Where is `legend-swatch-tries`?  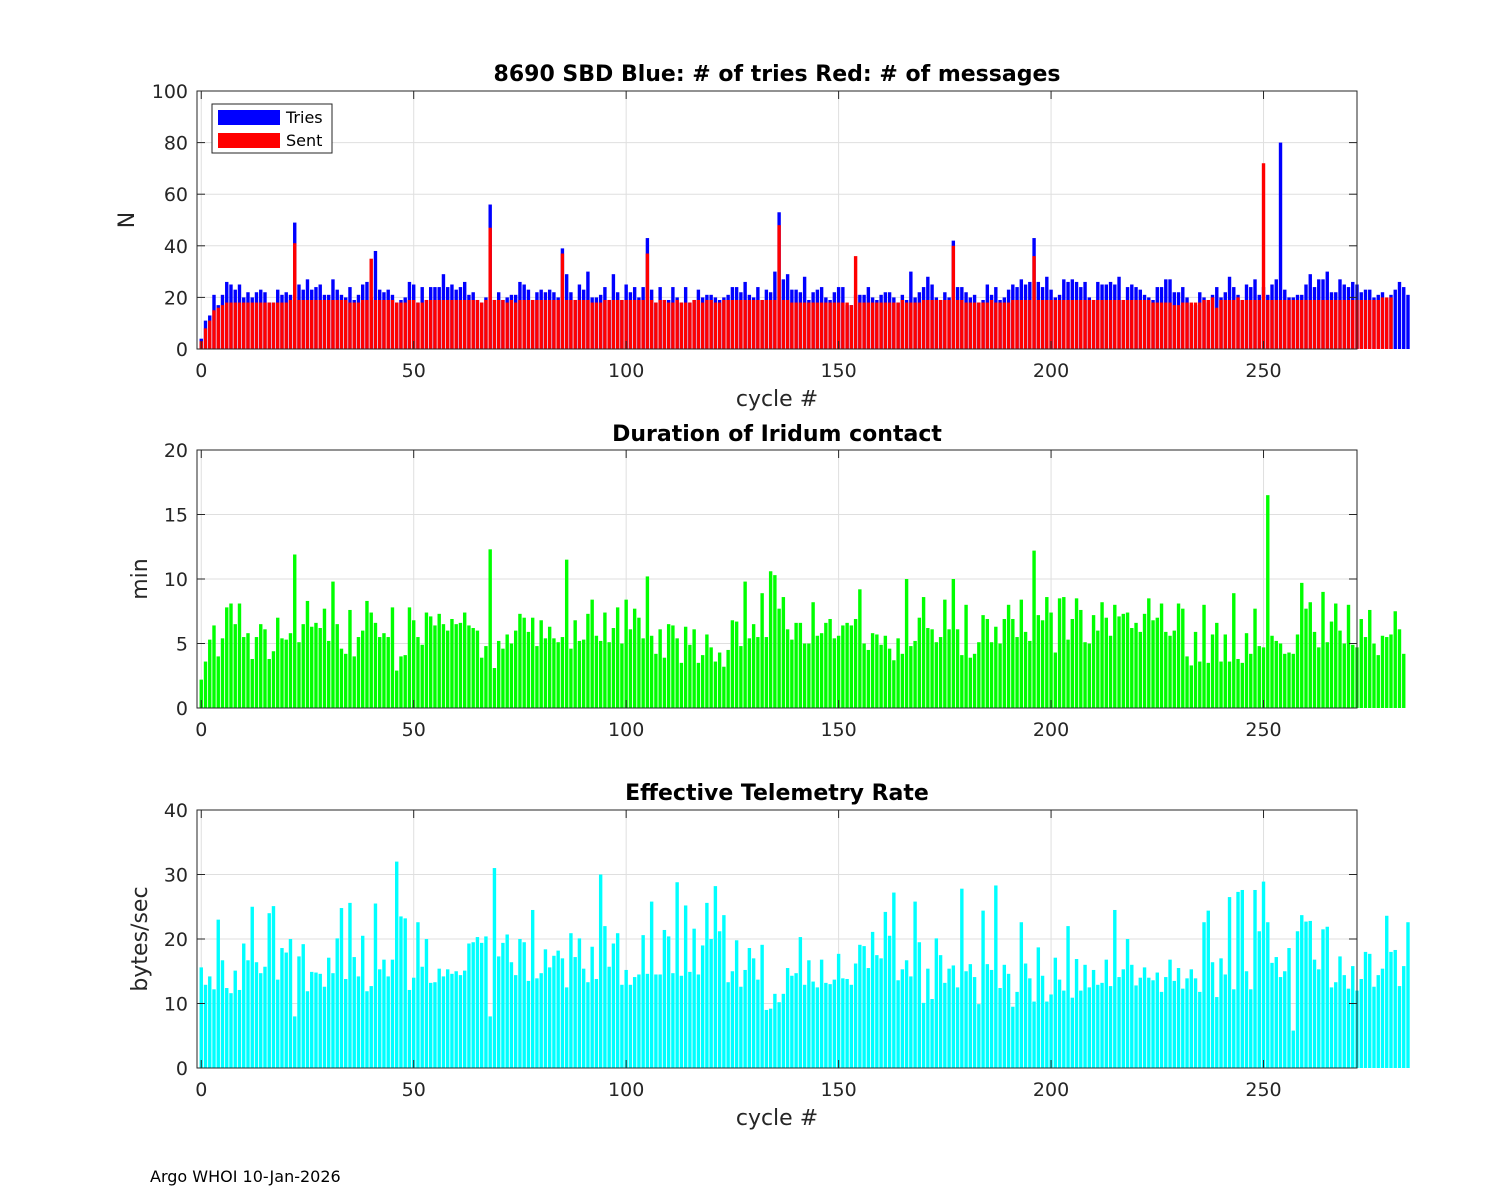
legend-swatch-tries is located at coordinates (249, 117).